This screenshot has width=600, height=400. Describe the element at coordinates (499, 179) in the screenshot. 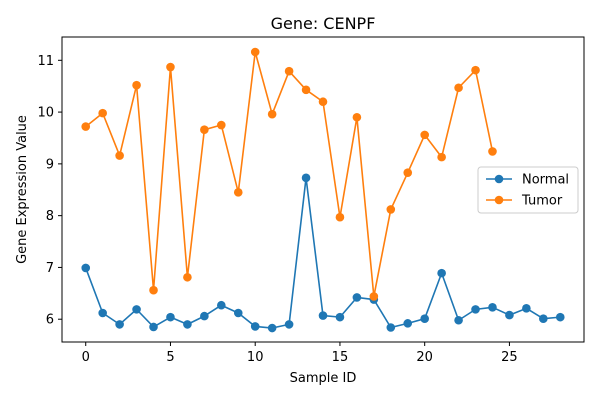

I see `legend-normal-marker` at that location.